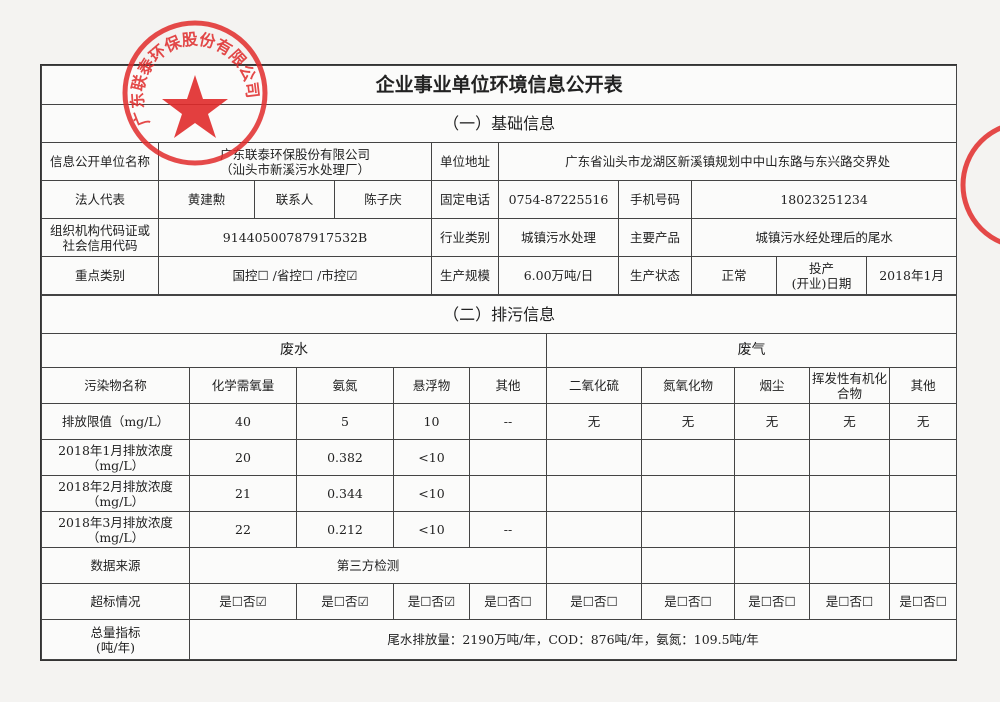  Describe the element at coordinates (655, 199) in the screenshot. I see `mobile-label: 手机号码` at that location.